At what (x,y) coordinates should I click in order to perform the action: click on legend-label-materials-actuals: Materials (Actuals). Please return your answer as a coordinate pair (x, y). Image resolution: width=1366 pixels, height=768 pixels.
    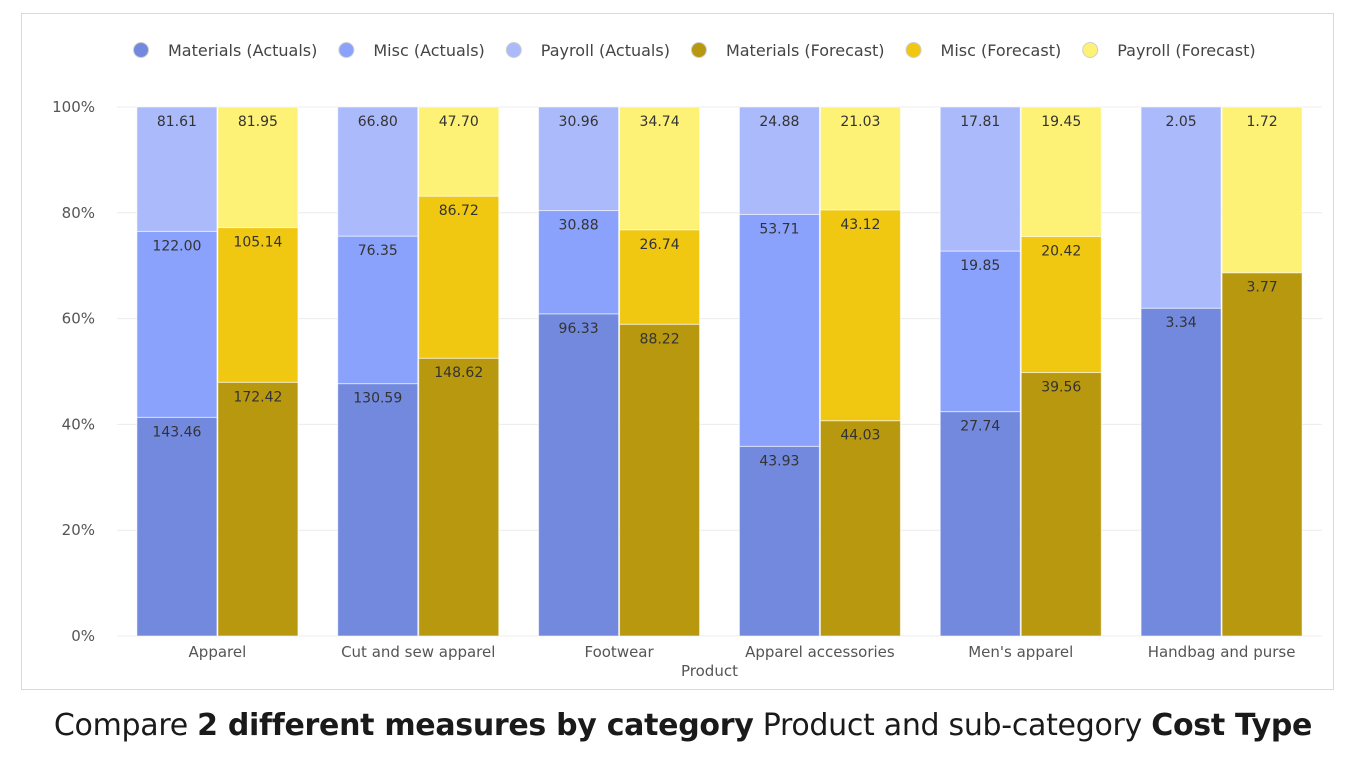
    Looking at the image, I should click on (242, 50).